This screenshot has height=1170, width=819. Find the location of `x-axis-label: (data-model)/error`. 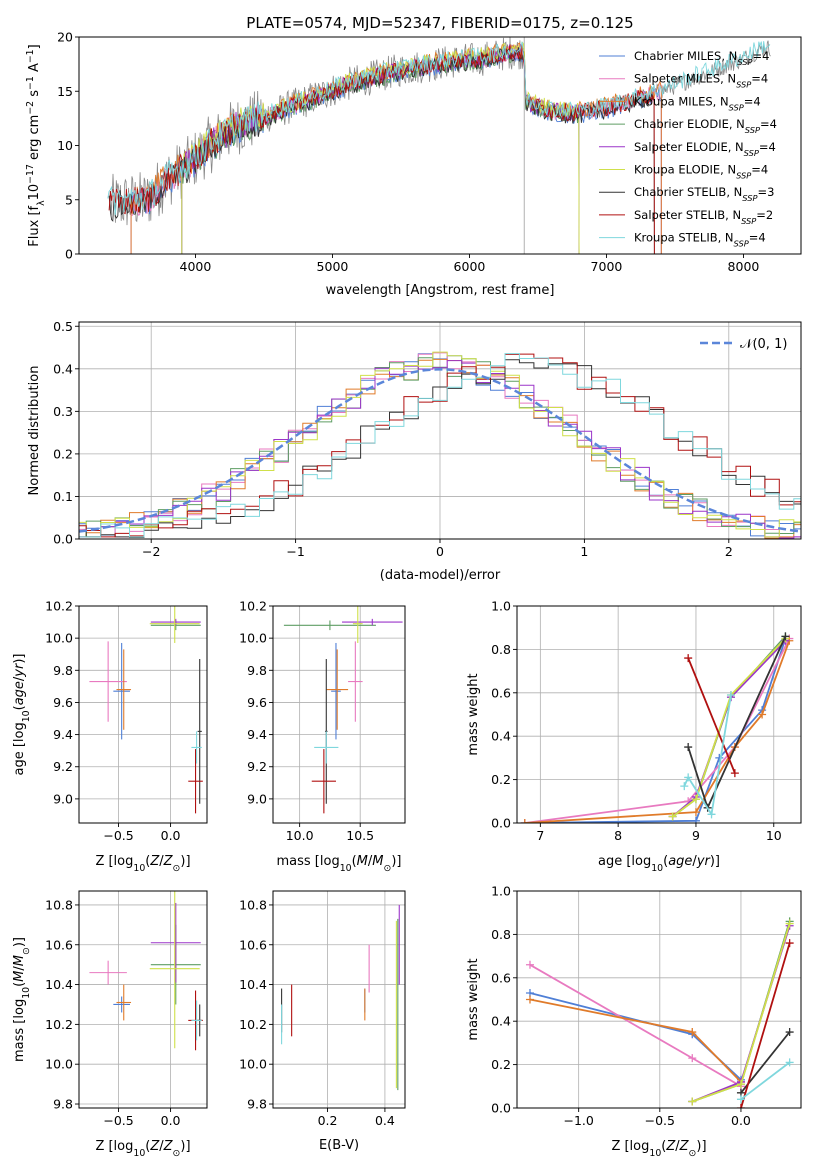

x-axis-label: (data-model)/error is located at coordinates (440, 575).